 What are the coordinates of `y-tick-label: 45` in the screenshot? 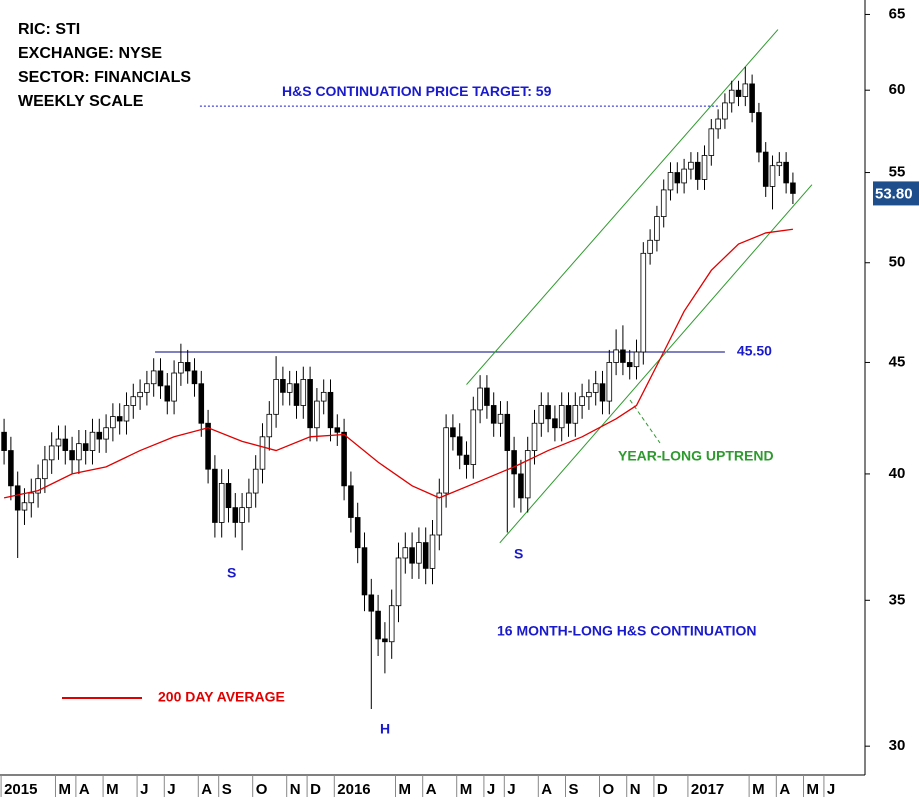 It's located at (897, 361).